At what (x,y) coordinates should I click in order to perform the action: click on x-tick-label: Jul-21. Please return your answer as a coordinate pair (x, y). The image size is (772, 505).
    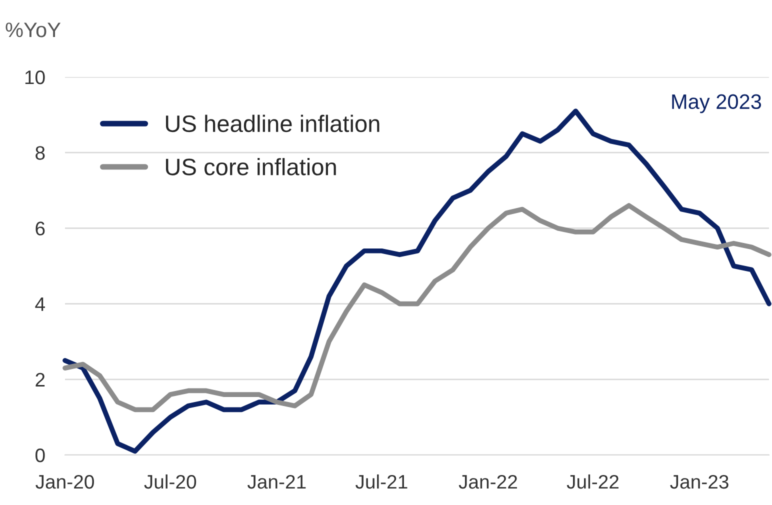
    Looking at the image, I should click on (382, 481).